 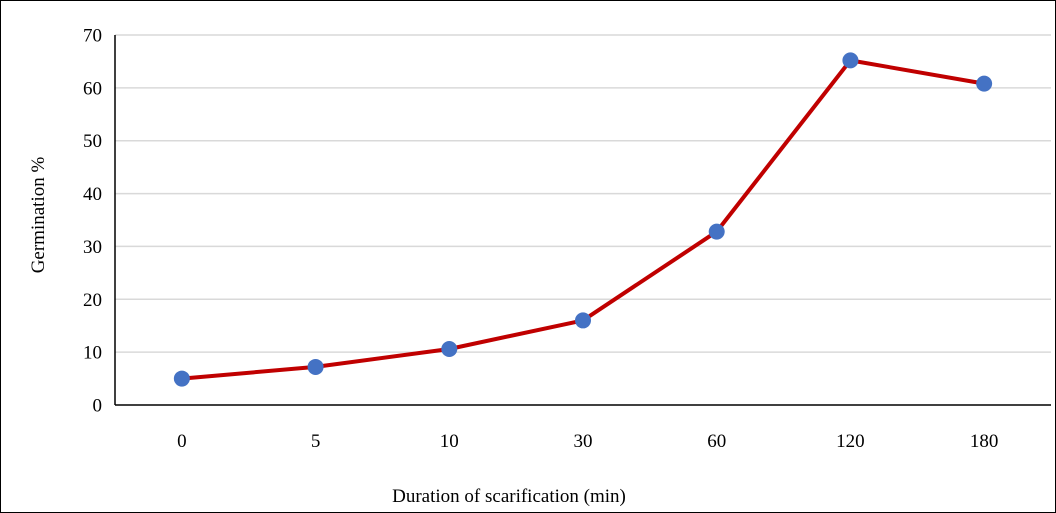 I want to click on y-tick-label: 70, so click(x=92, y=36).